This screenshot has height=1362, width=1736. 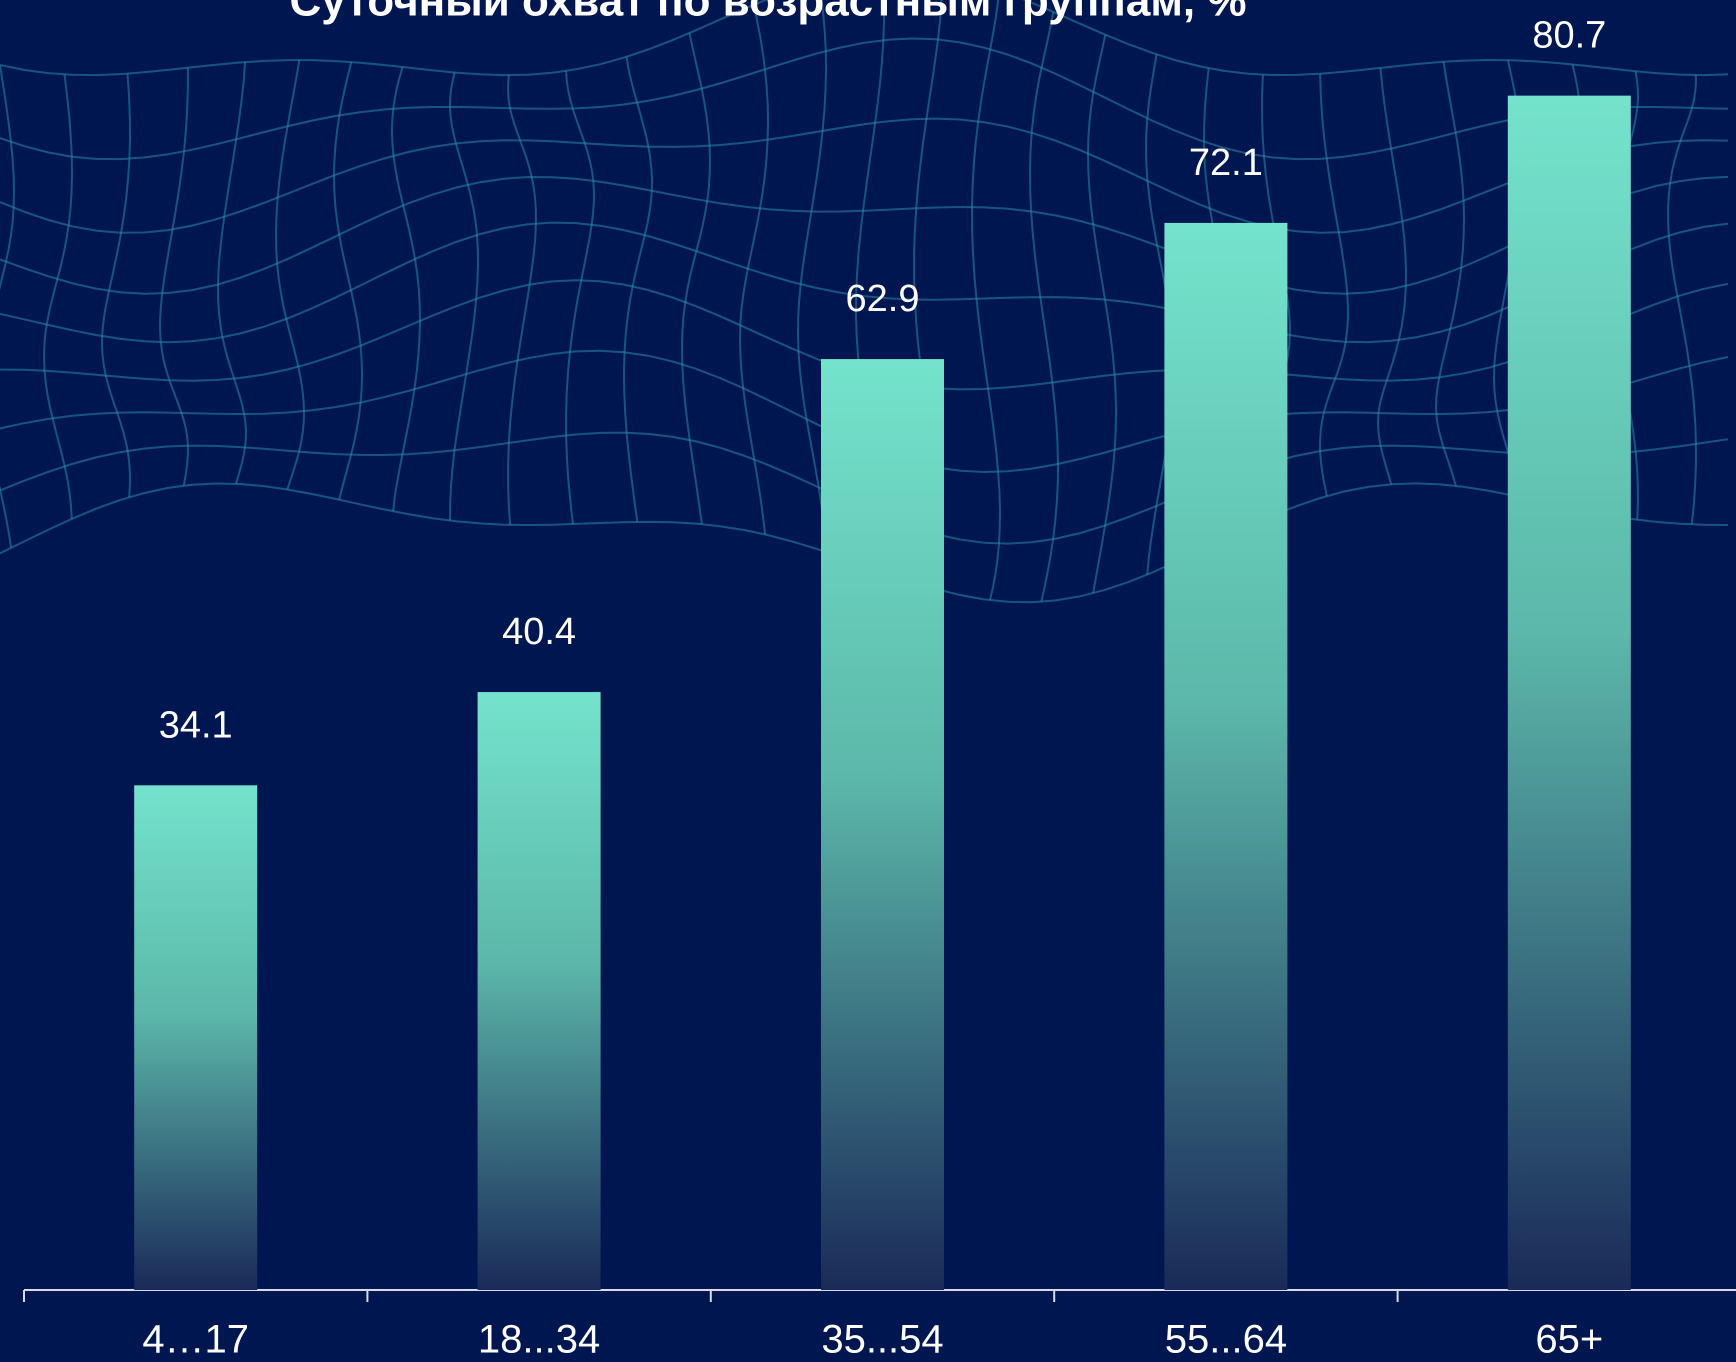 I want to click on chart-title: Суточный охват по возрастным группам, %, so click(x=768, y=13).